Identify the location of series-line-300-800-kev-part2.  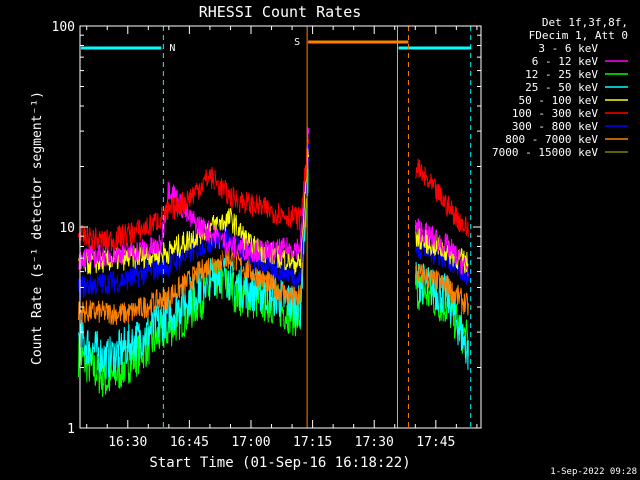
(442, 260).